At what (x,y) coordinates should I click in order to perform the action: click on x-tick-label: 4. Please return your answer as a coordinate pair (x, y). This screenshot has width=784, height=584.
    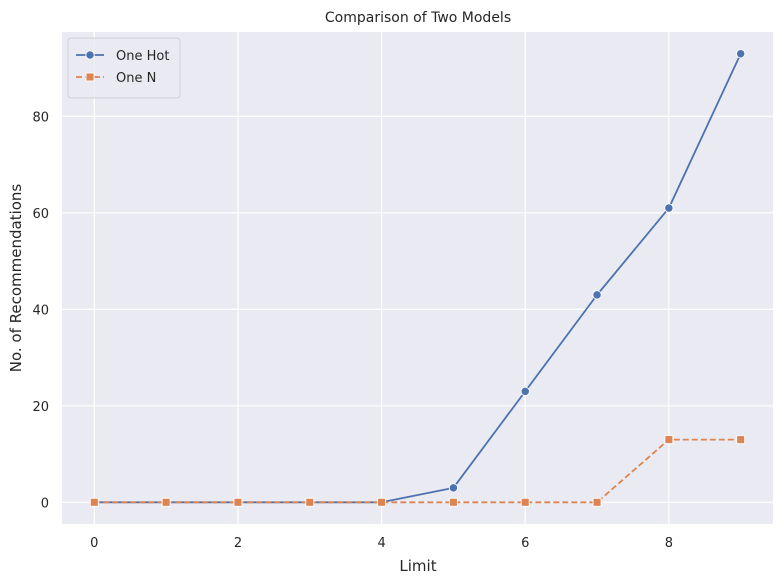
    Looking at the image, I should click on (381, 543).